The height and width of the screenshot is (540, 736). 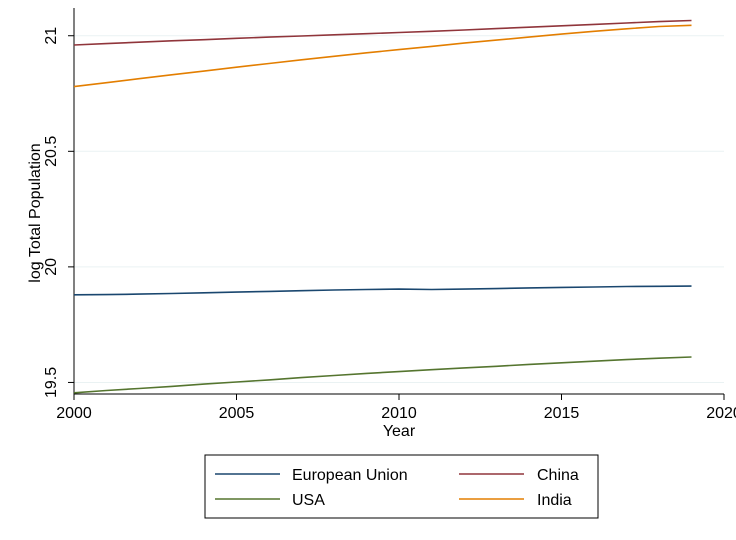 What do you see at coordinates (51, 382) in the screenshot?
I see `y-tick-label: 19.5` at bounding box center [51, 382].